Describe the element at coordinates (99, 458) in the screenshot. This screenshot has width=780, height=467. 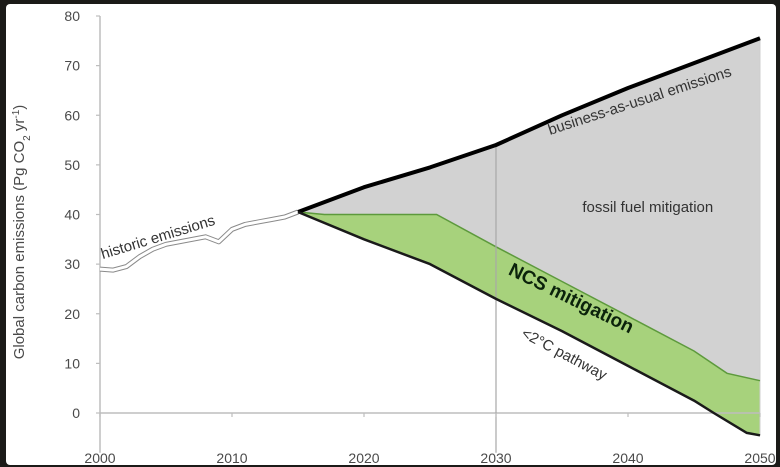
I see `x-tick-label: 2000` at that location.